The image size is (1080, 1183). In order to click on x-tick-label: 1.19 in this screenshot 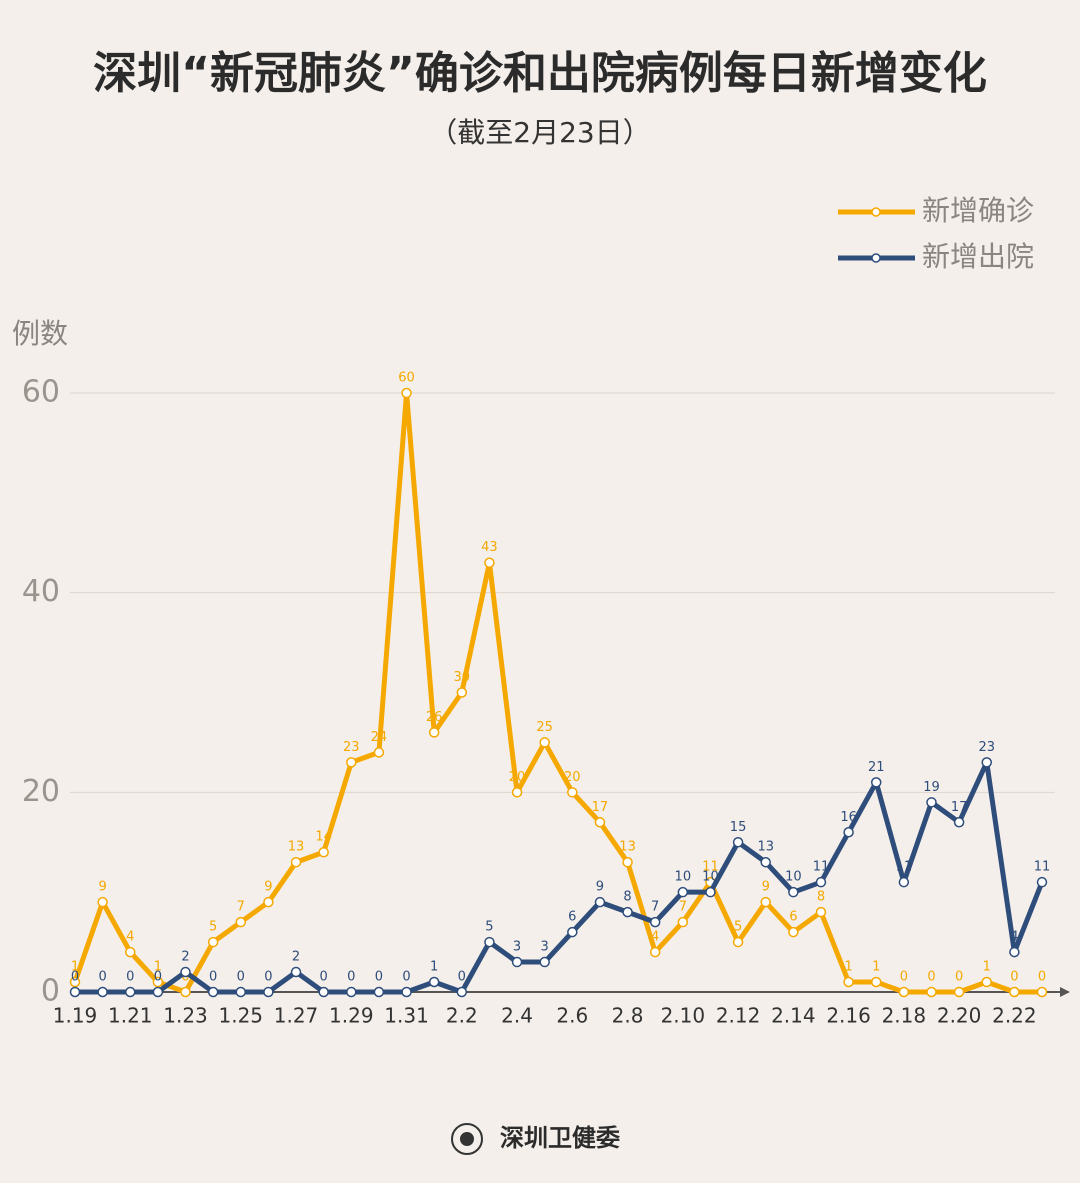, I will do `click(75, 1016)`.